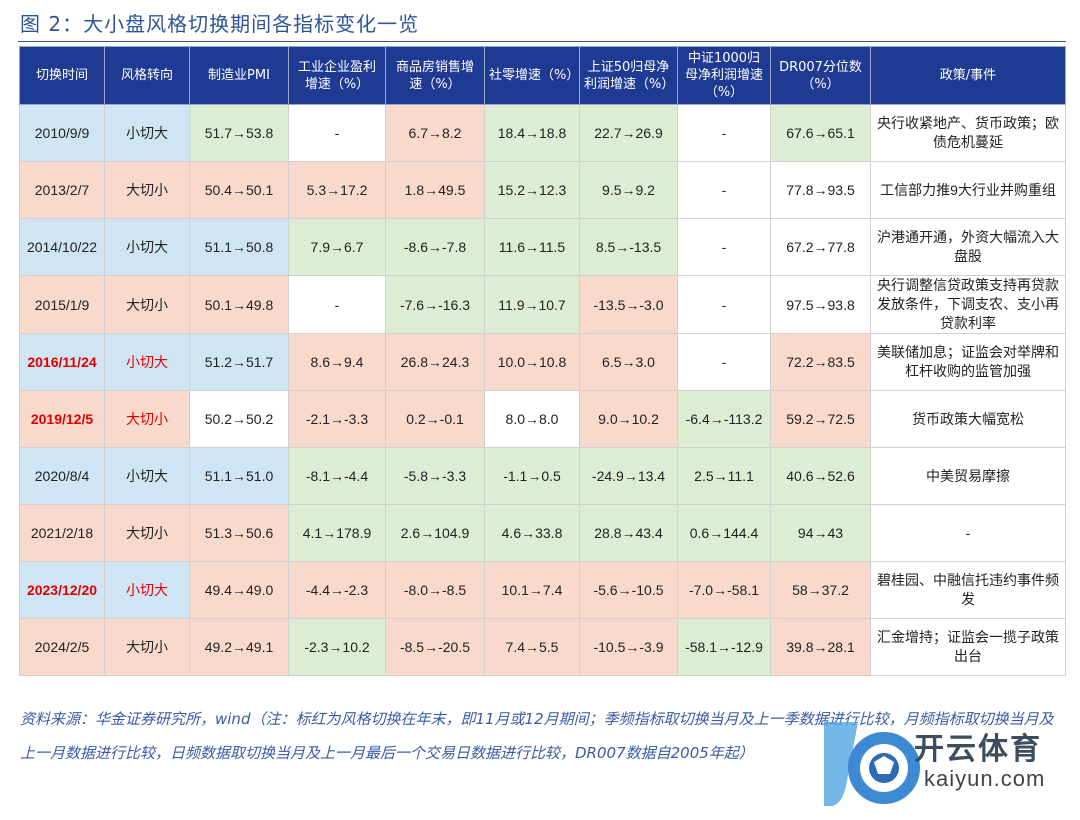 The width and height of the screenshot is (1080, 820). What do you see at coordinates (724, 476) in the screenshot?
I see `indicator-cell: 2.5→11.1` at bounding box center [724, 476].